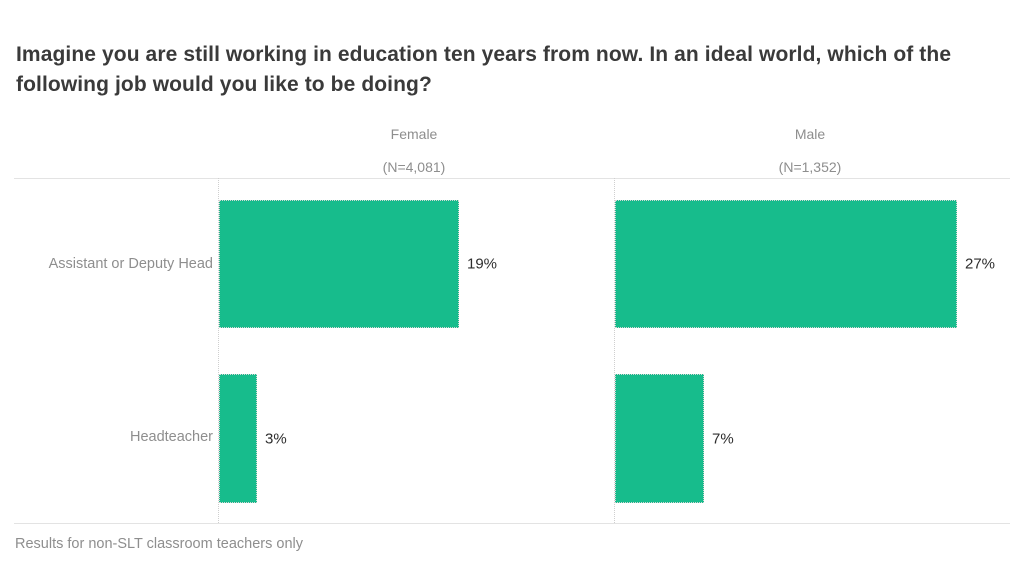 This screenshot has height=569, width=1024. Describe the element at coordinates (810, 150) in the screenshot. I see `column-header-male: Male (N=1,352)` at that location.